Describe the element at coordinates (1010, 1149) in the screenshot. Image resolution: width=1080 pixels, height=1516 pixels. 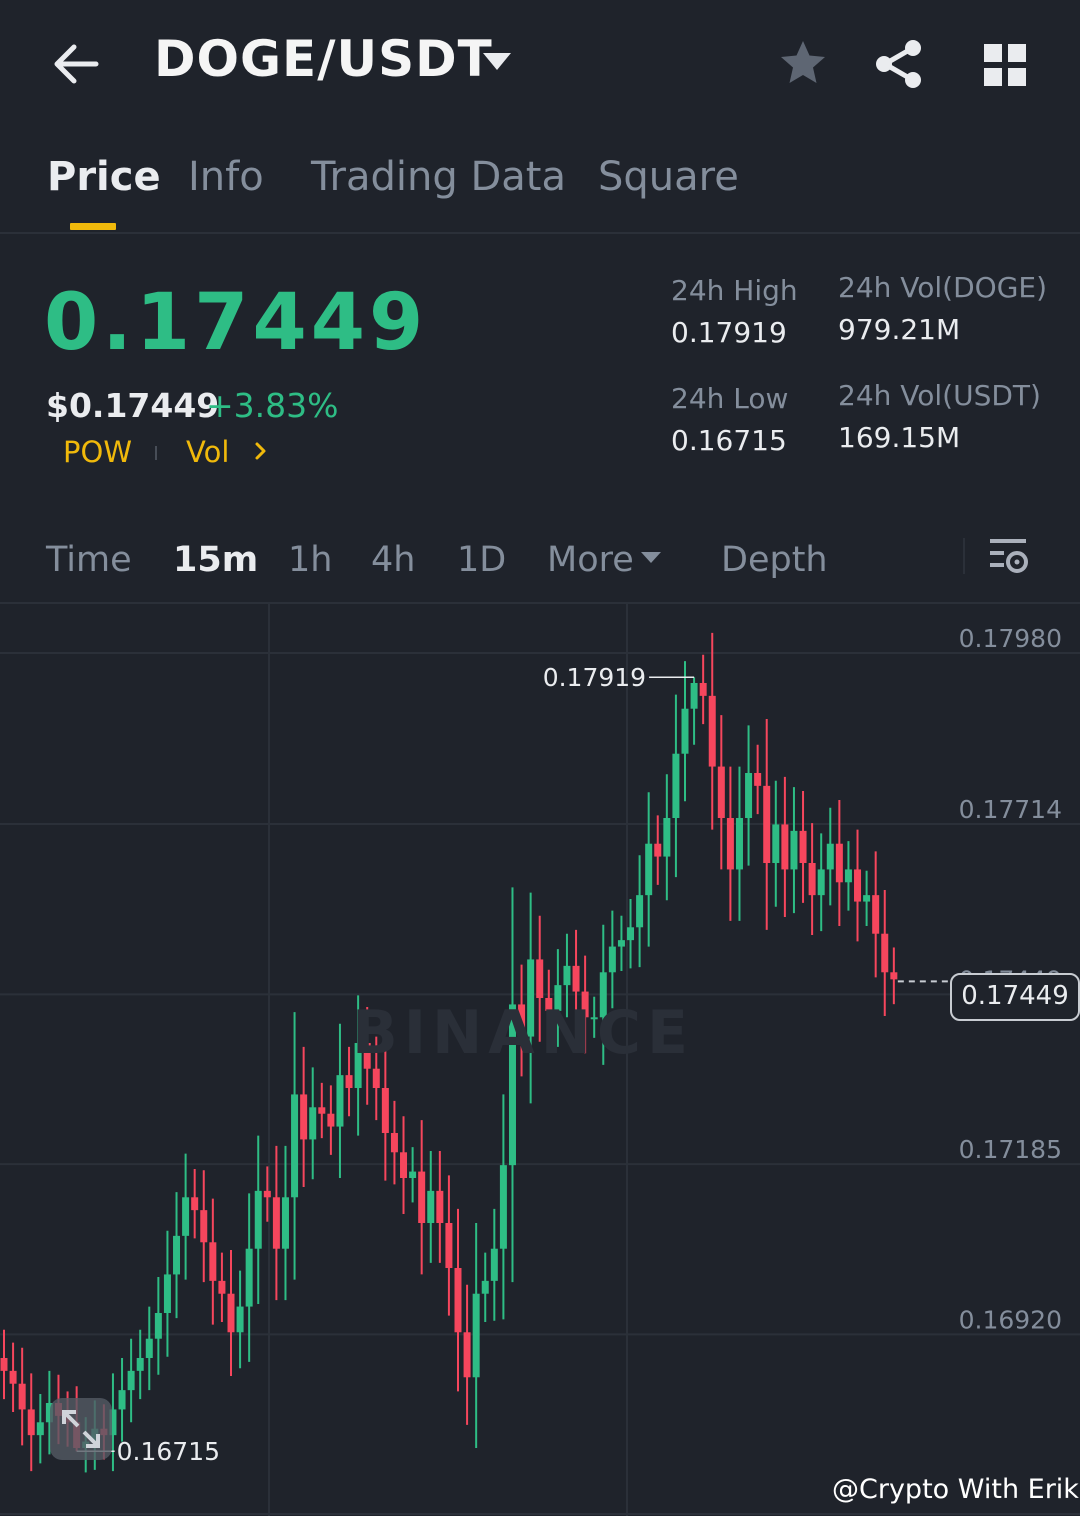
I see `y-tick-label: 0.17185` at that location.